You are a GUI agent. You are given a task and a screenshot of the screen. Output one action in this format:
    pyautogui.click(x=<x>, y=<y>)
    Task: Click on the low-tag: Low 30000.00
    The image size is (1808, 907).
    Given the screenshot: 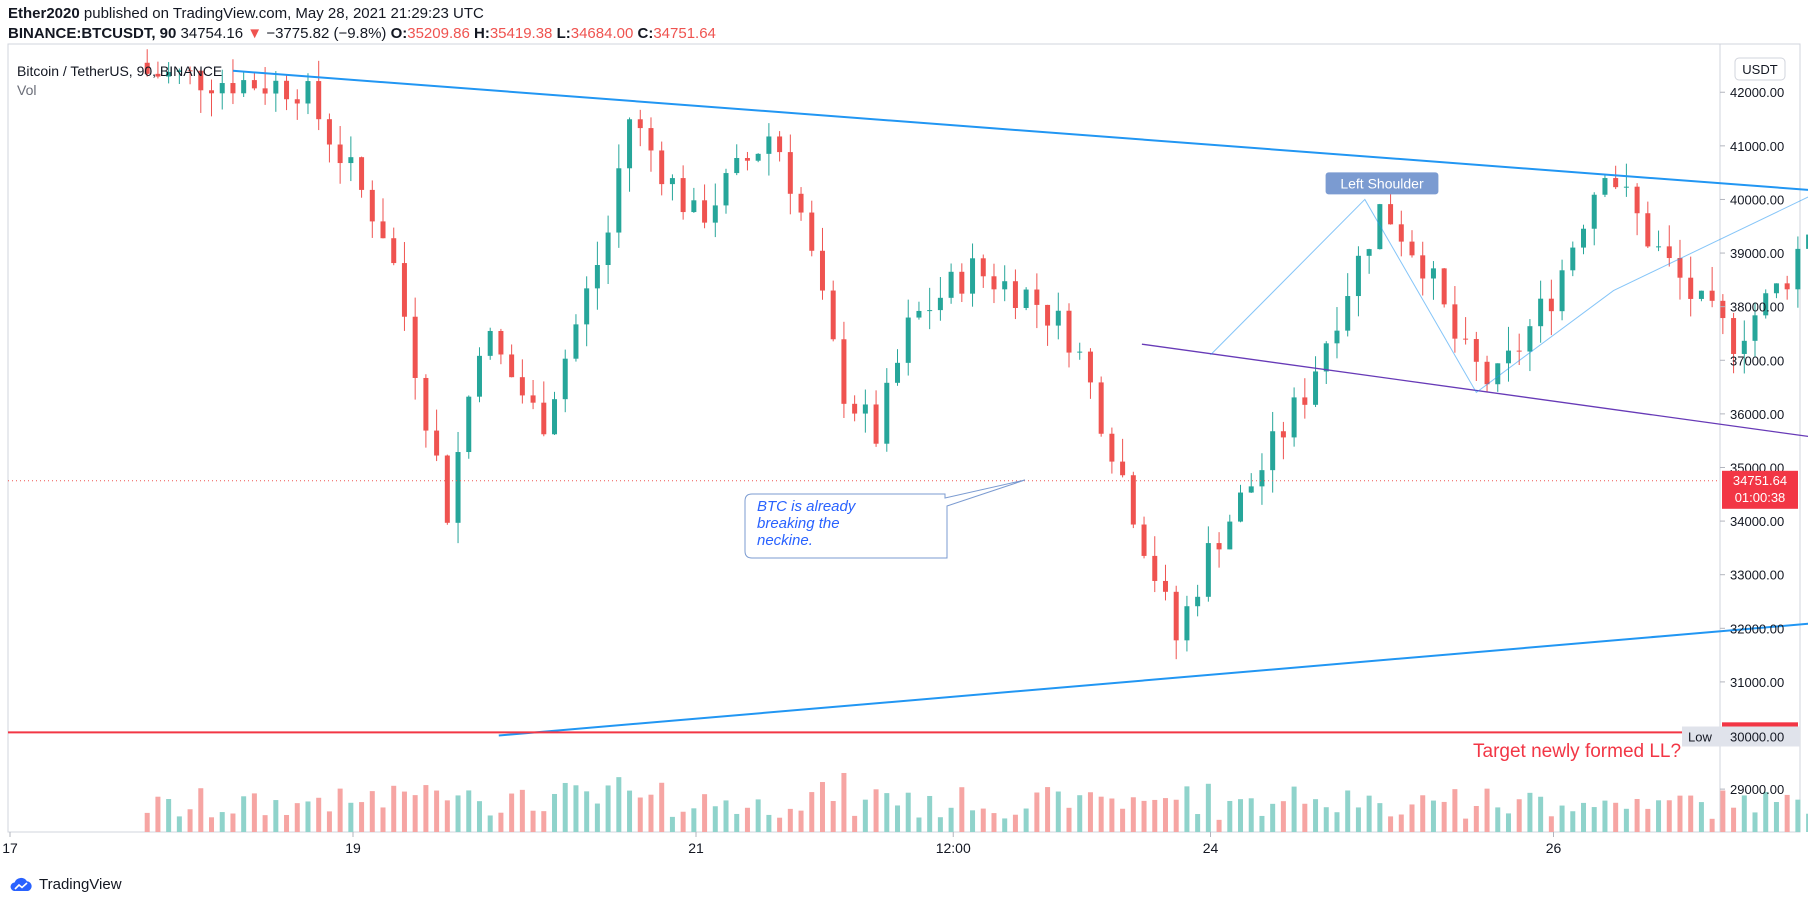 What is the action you would take?
    pyautogui.click(x=1741, y=736)
    